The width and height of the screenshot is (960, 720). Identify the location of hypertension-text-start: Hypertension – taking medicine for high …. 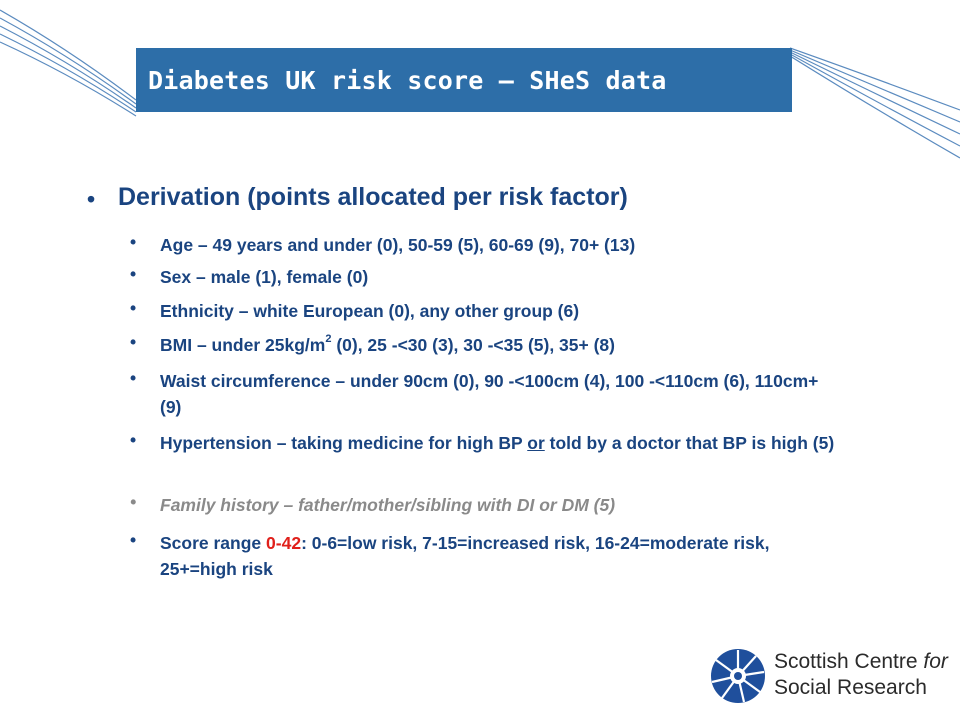
(344, 443).